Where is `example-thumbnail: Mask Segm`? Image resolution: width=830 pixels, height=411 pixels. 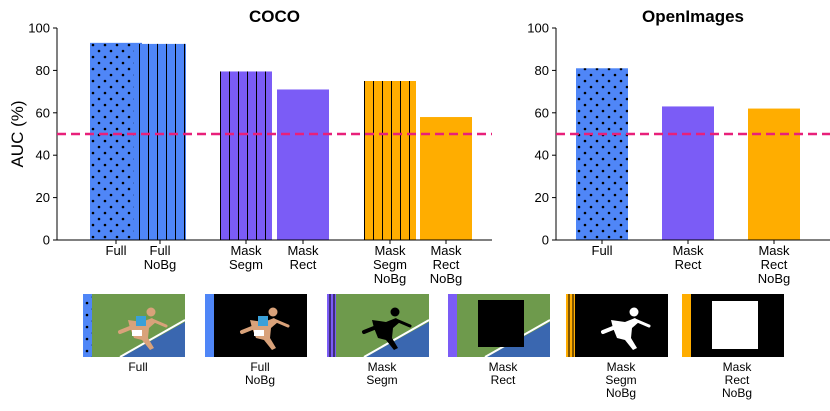
example-thumbnail: Mask Segm is located at coordinates (378, 340).